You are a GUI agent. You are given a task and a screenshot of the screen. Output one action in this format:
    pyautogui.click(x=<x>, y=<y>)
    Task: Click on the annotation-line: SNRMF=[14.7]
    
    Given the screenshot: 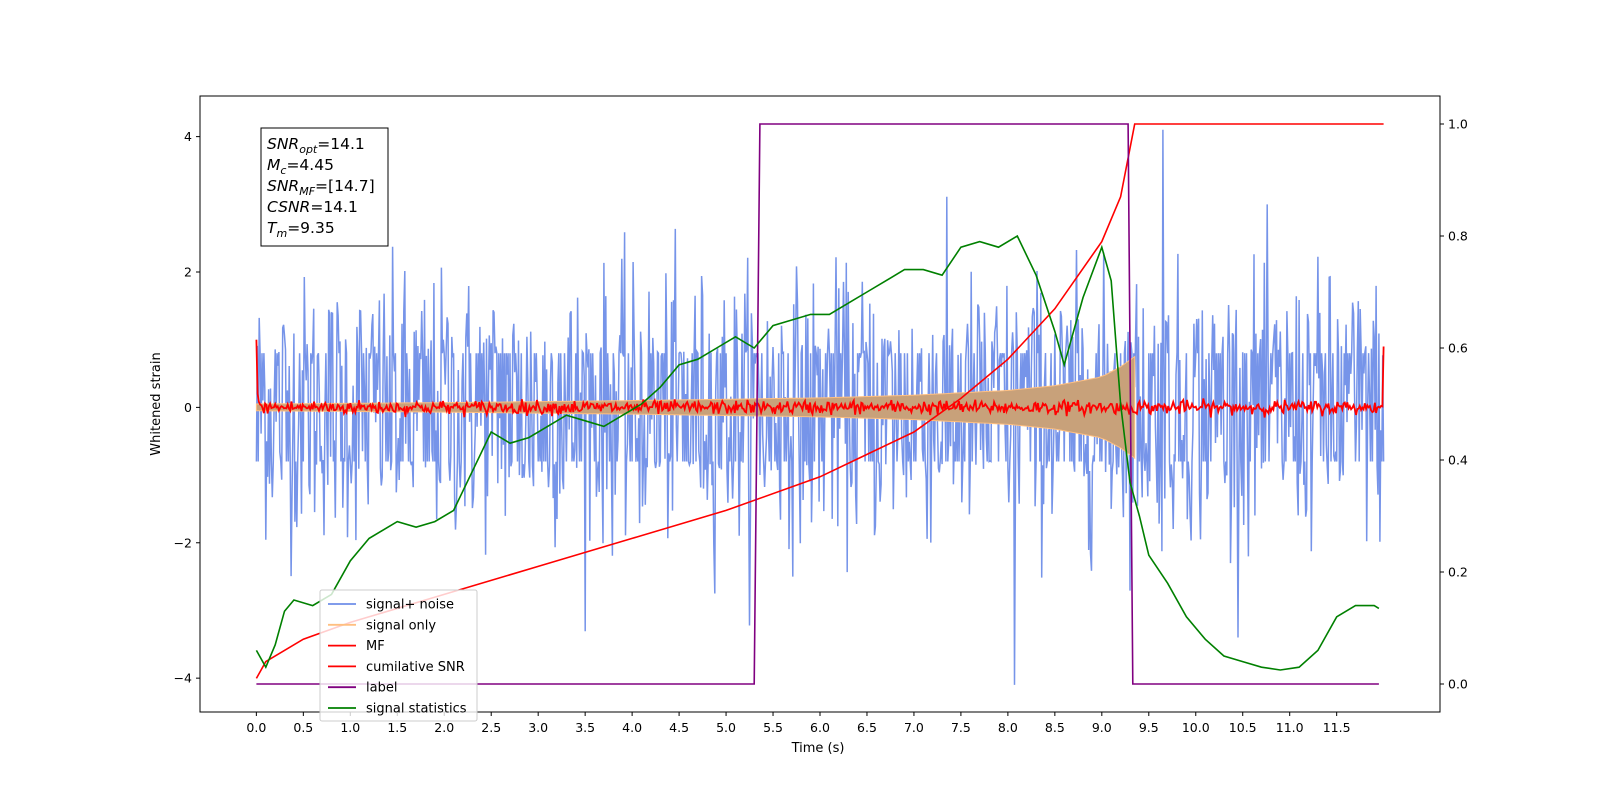 What is the action you would take?
    pyautogui.click(x=321, y=187)
    